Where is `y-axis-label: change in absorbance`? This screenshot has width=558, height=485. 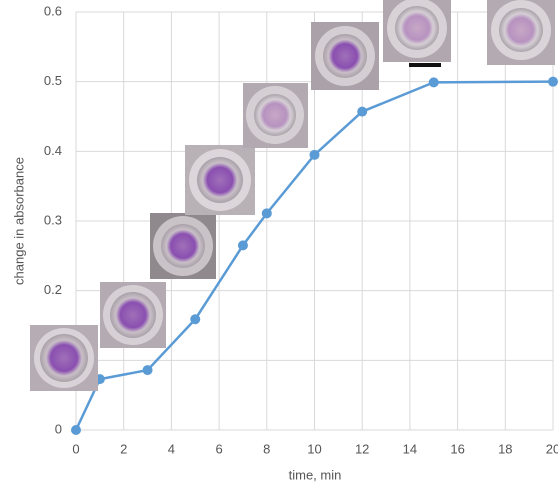
y-axis-label: change in absorbance is located at coordinates (18, 221).